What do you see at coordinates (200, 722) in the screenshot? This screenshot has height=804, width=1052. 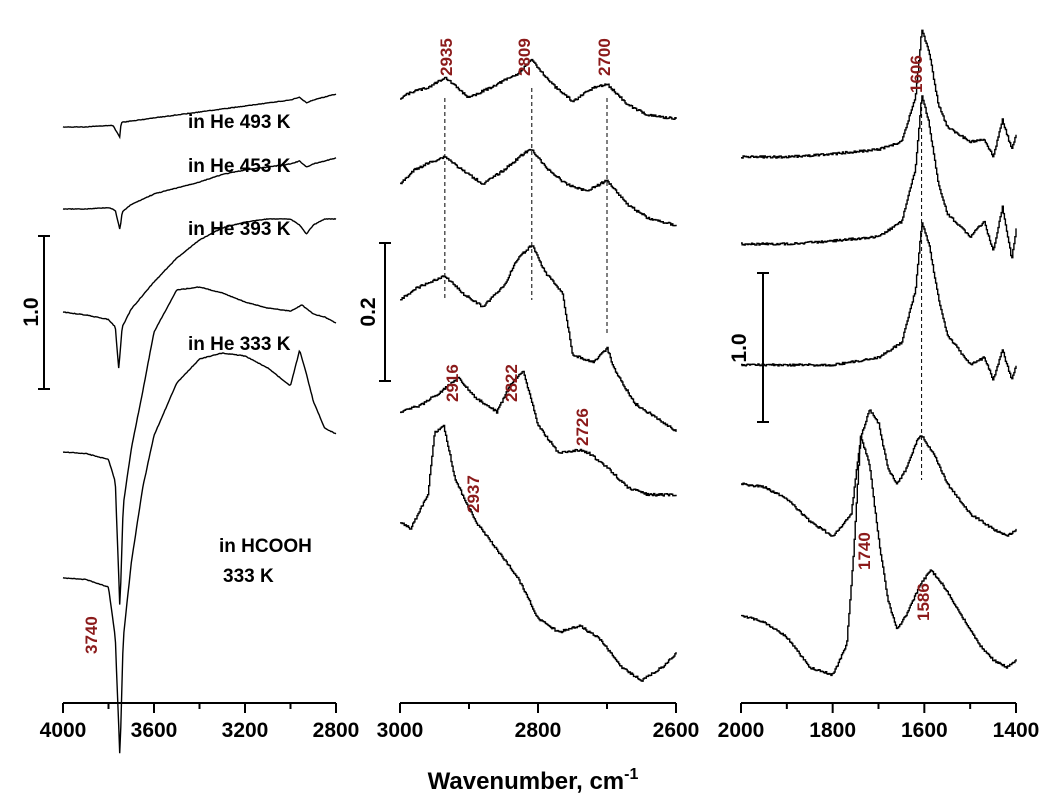 I see `panel-oh-x-axis: 4000 3600 3200 2800` at bounding box center [200, 722].